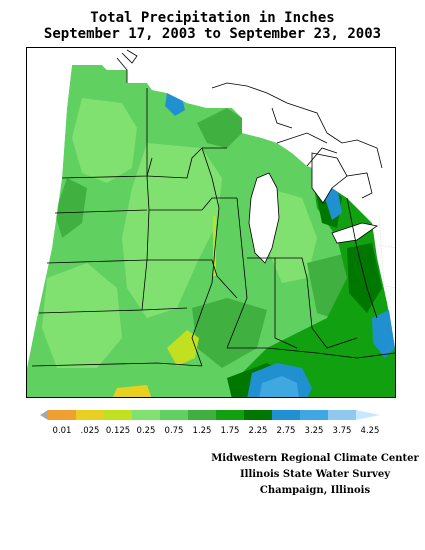 The height and width of the screenshot is (550, 425). I want to click on legend-label-12: 4.25, so click(370, 431).